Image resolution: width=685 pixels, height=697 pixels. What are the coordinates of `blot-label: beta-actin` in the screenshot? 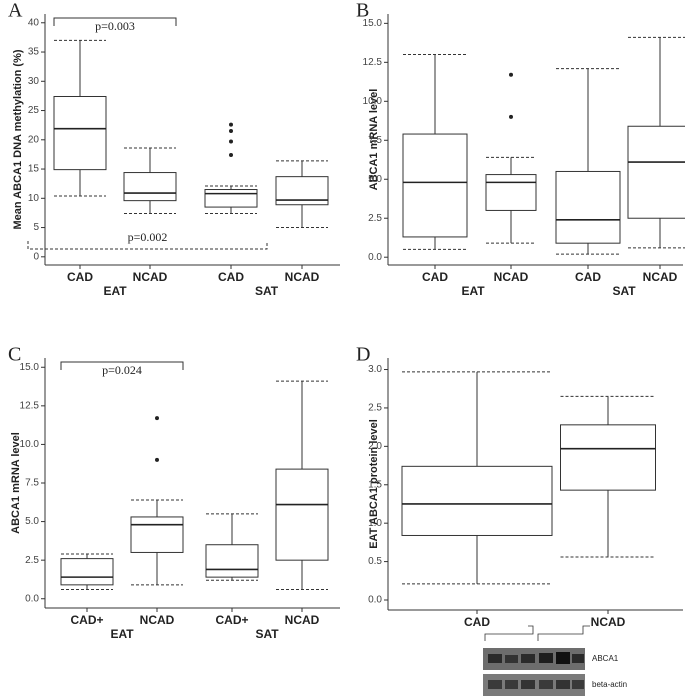 It's located at (609, 684).